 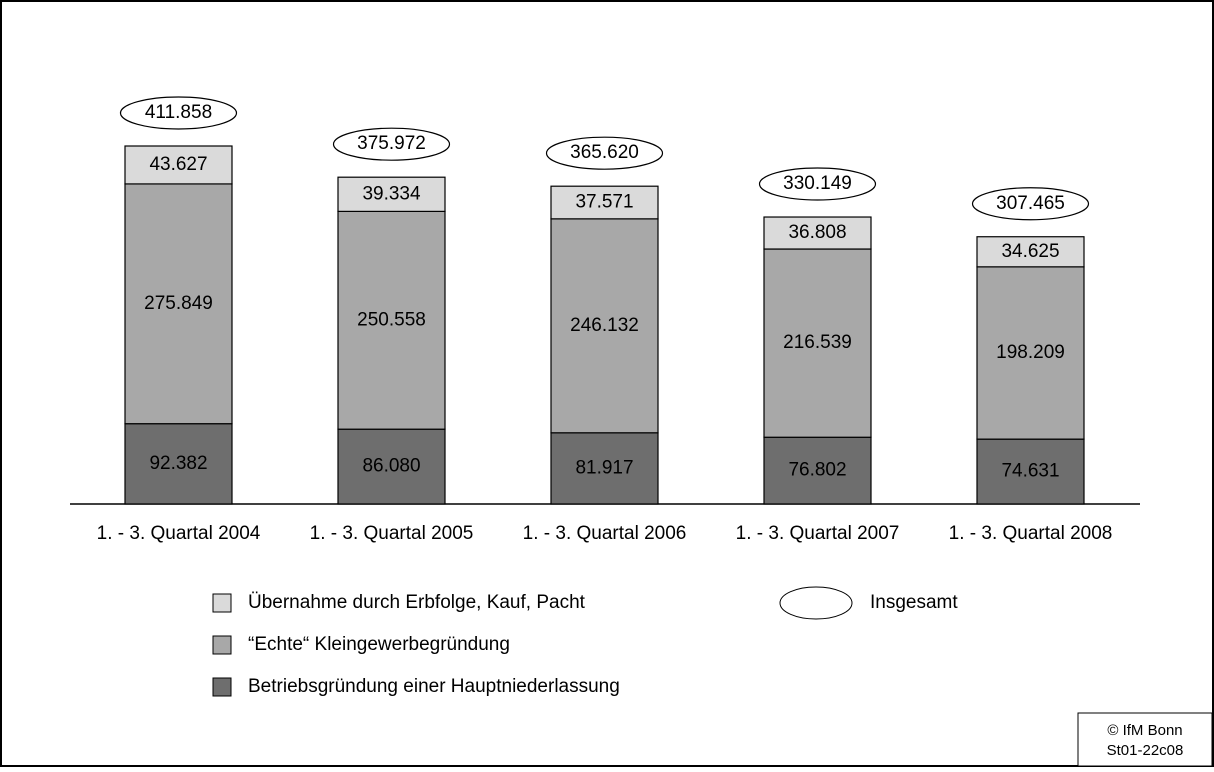 I want to click on value-label: 86.080, so click(x=391, y=466).